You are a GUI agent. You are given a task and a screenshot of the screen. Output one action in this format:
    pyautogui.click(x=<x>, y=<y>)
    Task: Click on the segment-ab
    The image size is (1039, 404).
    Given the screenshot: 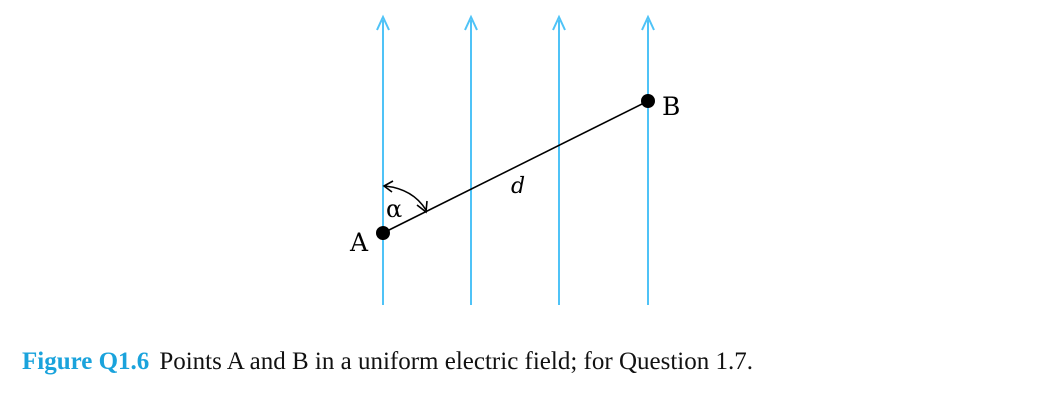 What is the action you would take?
    pyautogui.click(x=515, y=167)
    